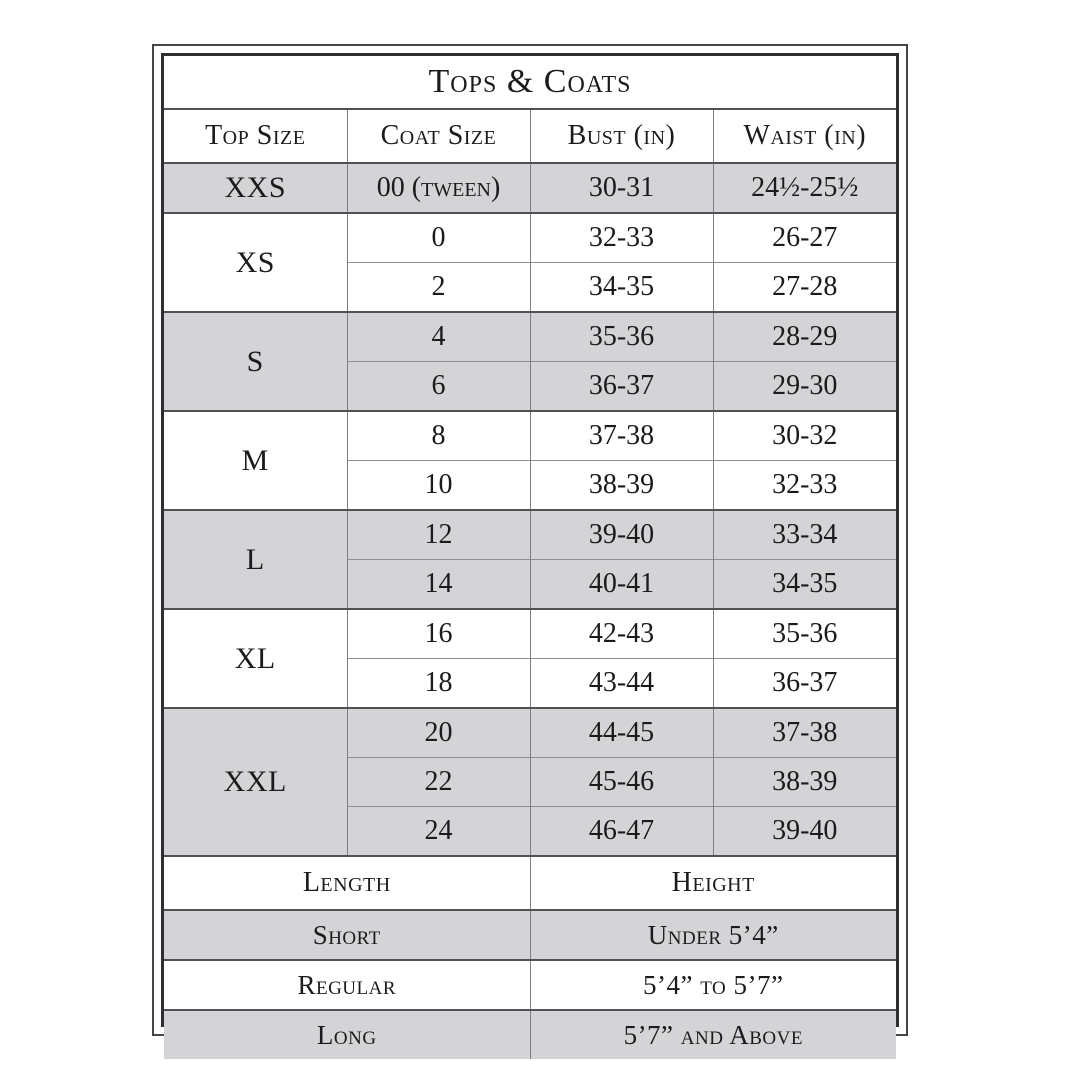  What do you see at coordinates (438, 633) in the screenshot?
I see `coat-size-cell: 16` at bounding box center [438, 633].